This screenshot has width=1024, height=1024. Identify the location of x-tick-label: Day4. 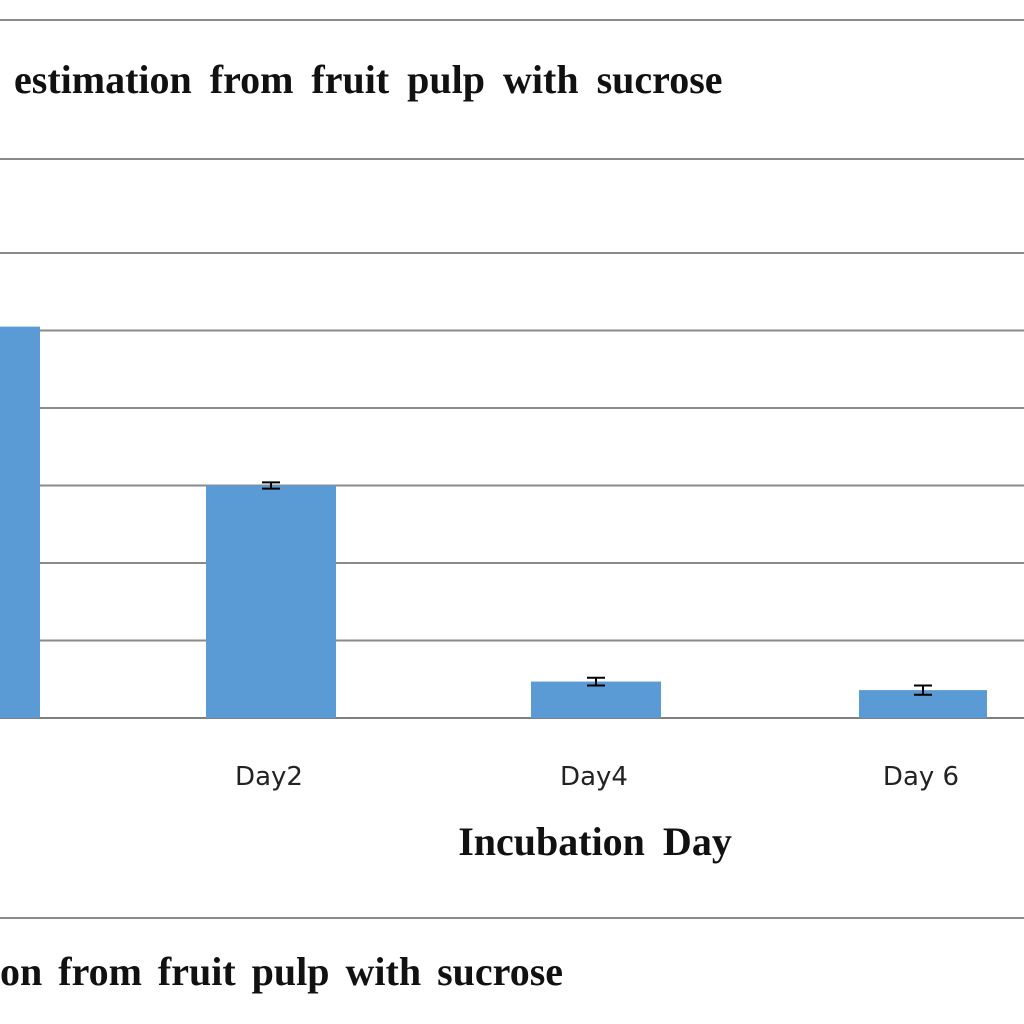
(594, 777).